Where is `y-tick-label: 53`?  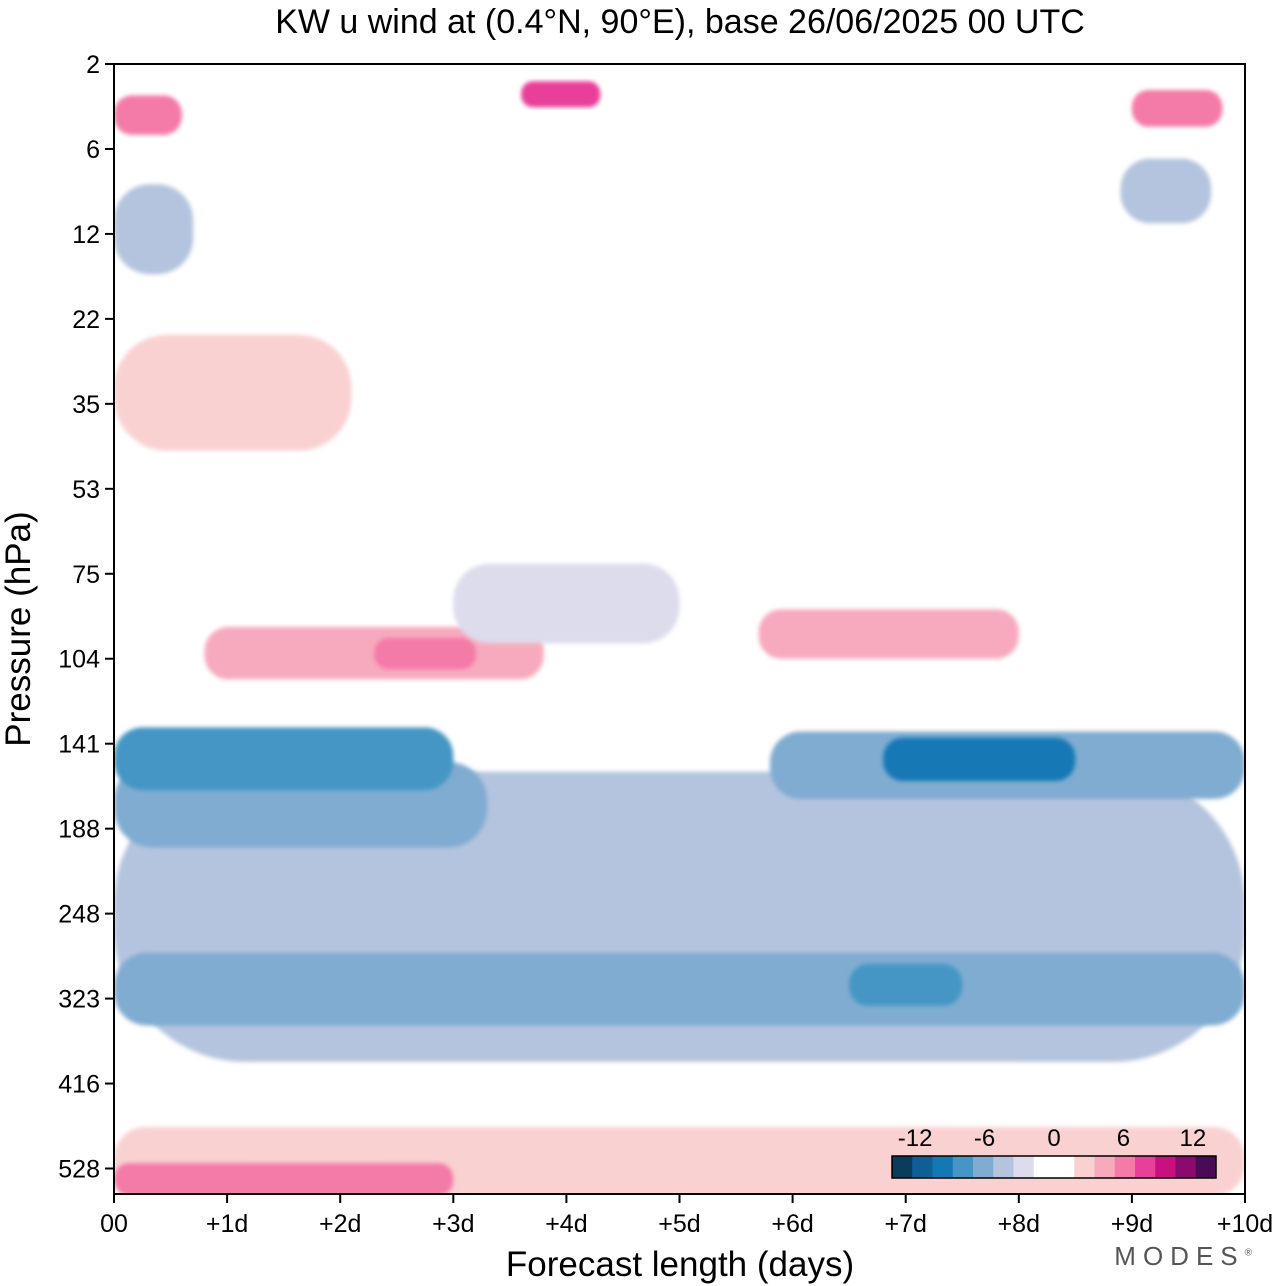
y-tick-label: 53 is located at coordinates (86, 490).